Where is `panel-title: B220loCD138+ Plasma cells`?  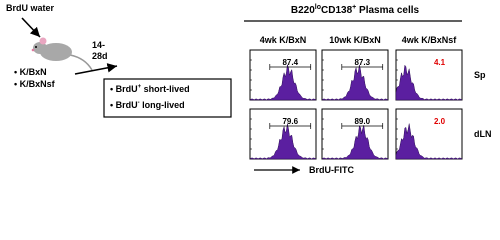 panel-title: B220loCD138+ Plasma cells is located at coordinates (355, 10).